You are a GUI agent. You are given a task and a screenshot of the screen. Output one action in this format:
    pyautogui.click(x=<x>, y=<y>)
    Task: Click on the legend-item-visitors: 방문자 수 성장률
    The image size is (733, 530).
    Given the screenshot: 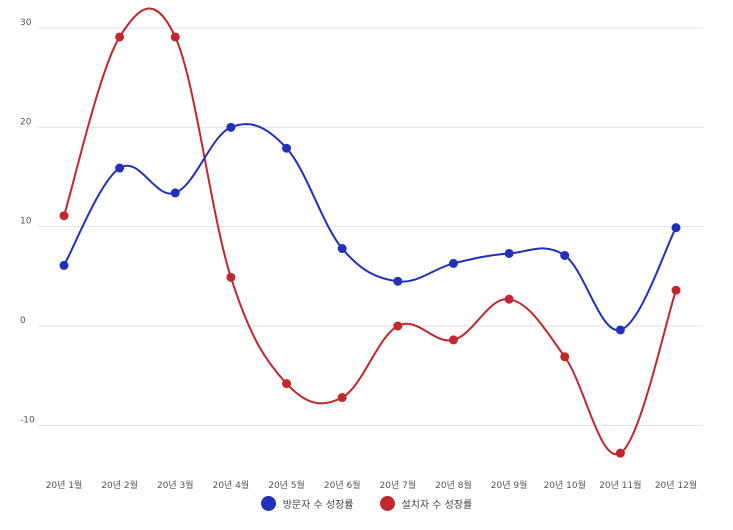 What is the action you would take?
    pyautogui.click(x=307, y=503)
    